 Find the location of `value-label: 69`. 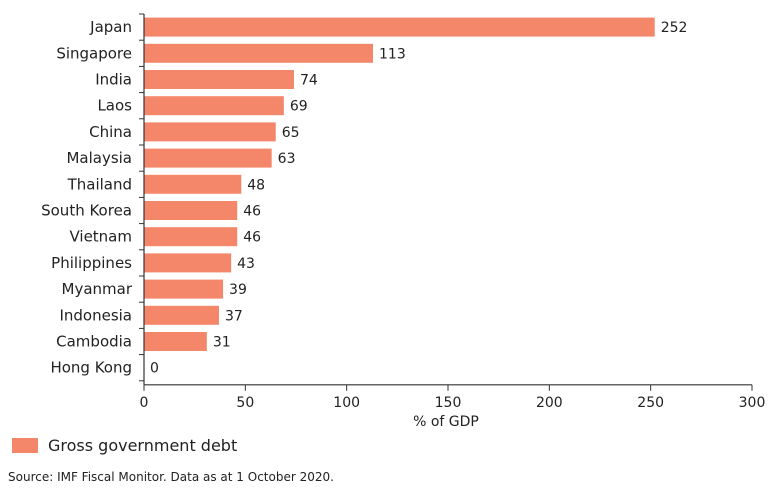

value-label: 69 is located at coordinates (299, 107).